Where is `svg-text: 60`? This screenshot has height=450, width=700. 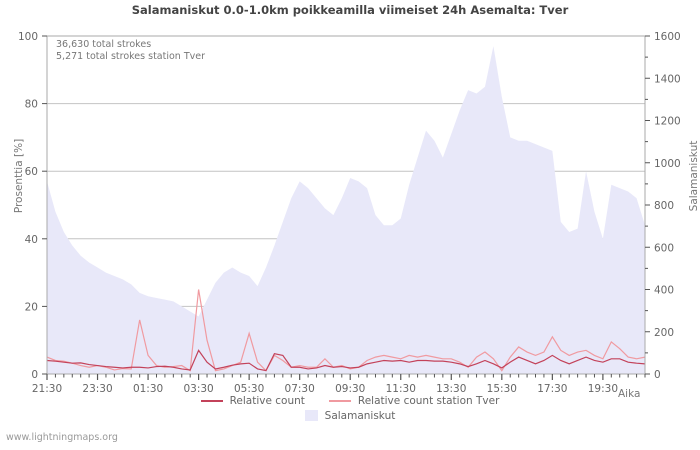 svg-text: 60 is located at coordinates (31, 172).